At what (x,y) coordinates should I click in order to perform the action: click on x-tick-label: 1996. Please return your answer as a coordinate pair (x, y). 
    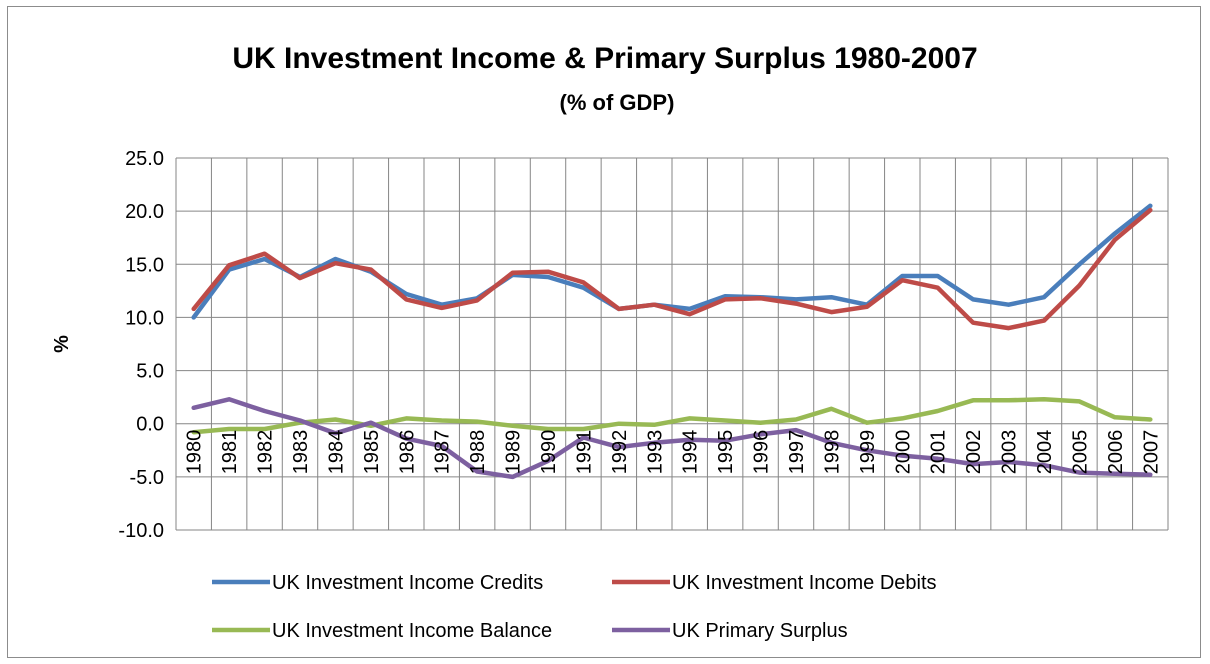
    Looking at the image, I should click on (762, 452).